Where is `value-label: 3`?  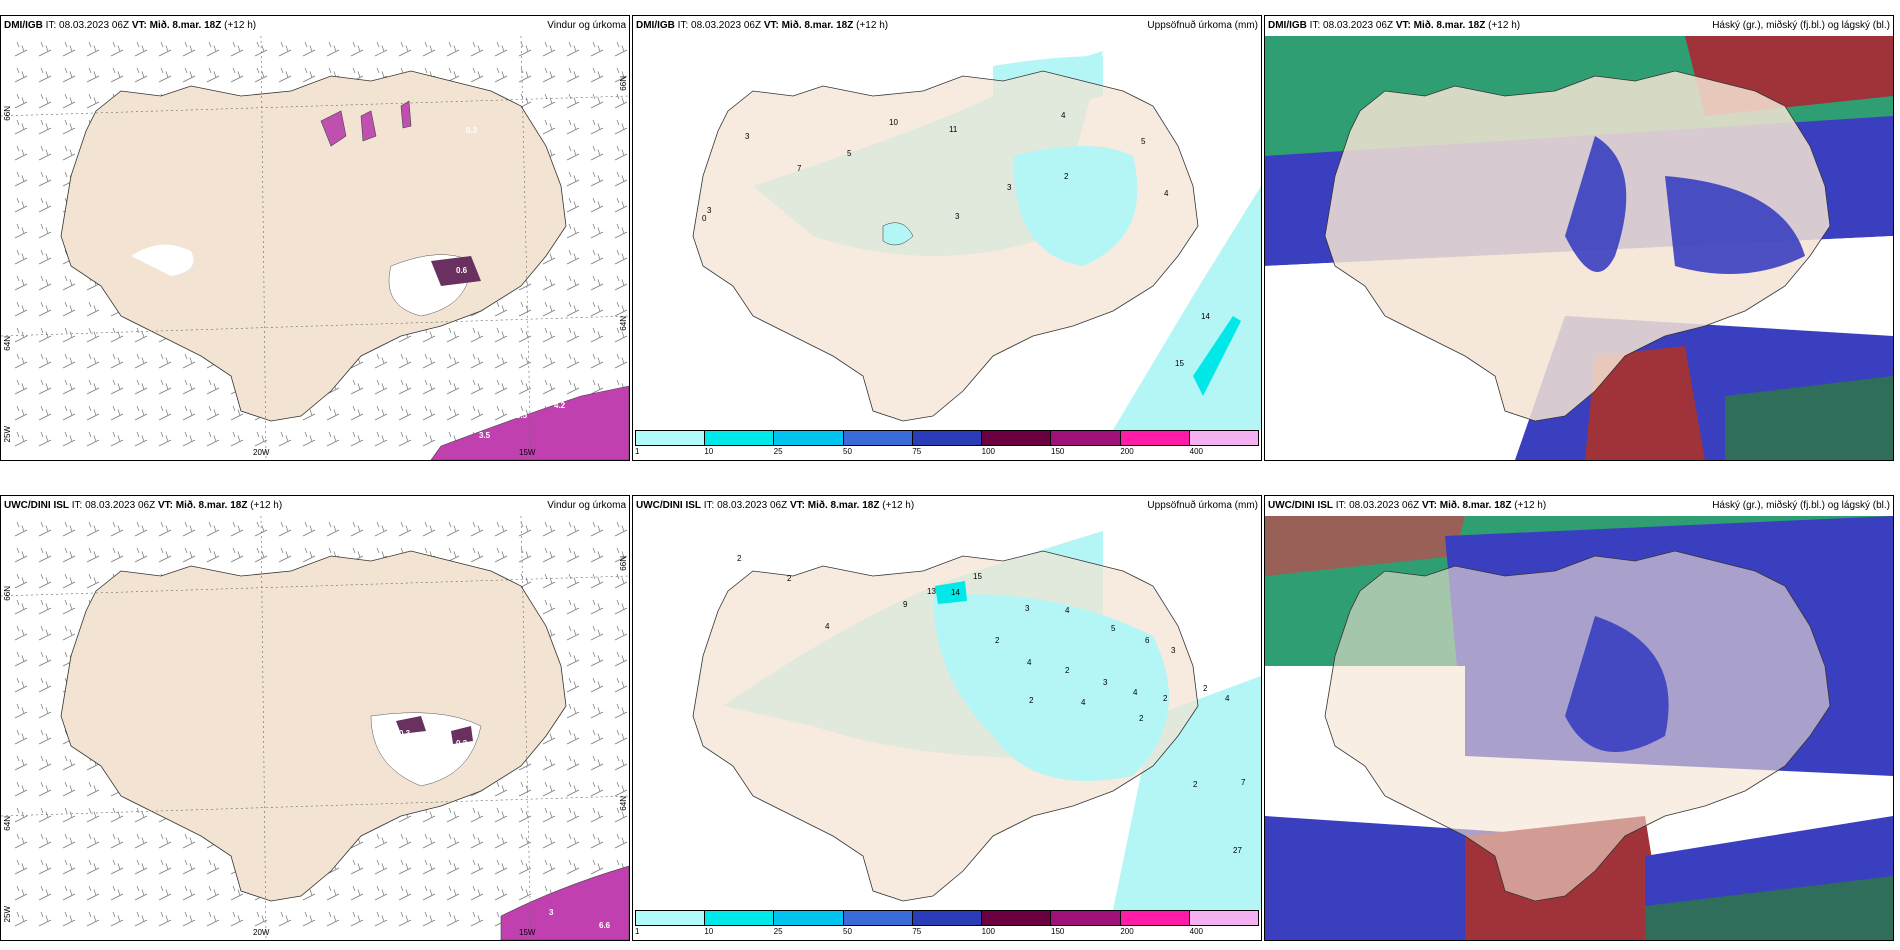 value-label: 3 is located at coordinates (1173, 650).